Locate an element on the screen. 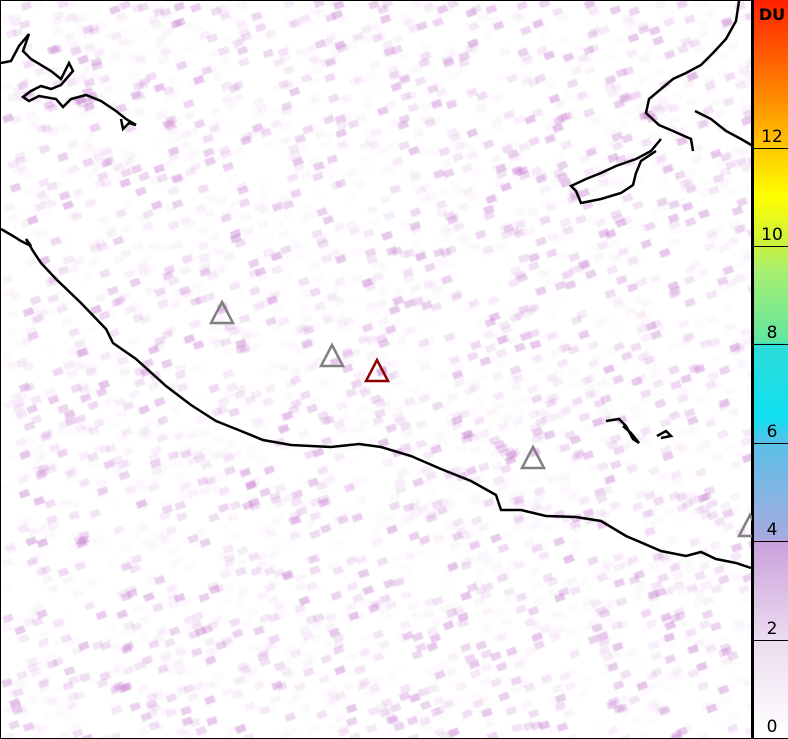 The width and height of the screenshot is (788, 739). colorbar-tick-label: 10 is located at coordinates (772, 235).